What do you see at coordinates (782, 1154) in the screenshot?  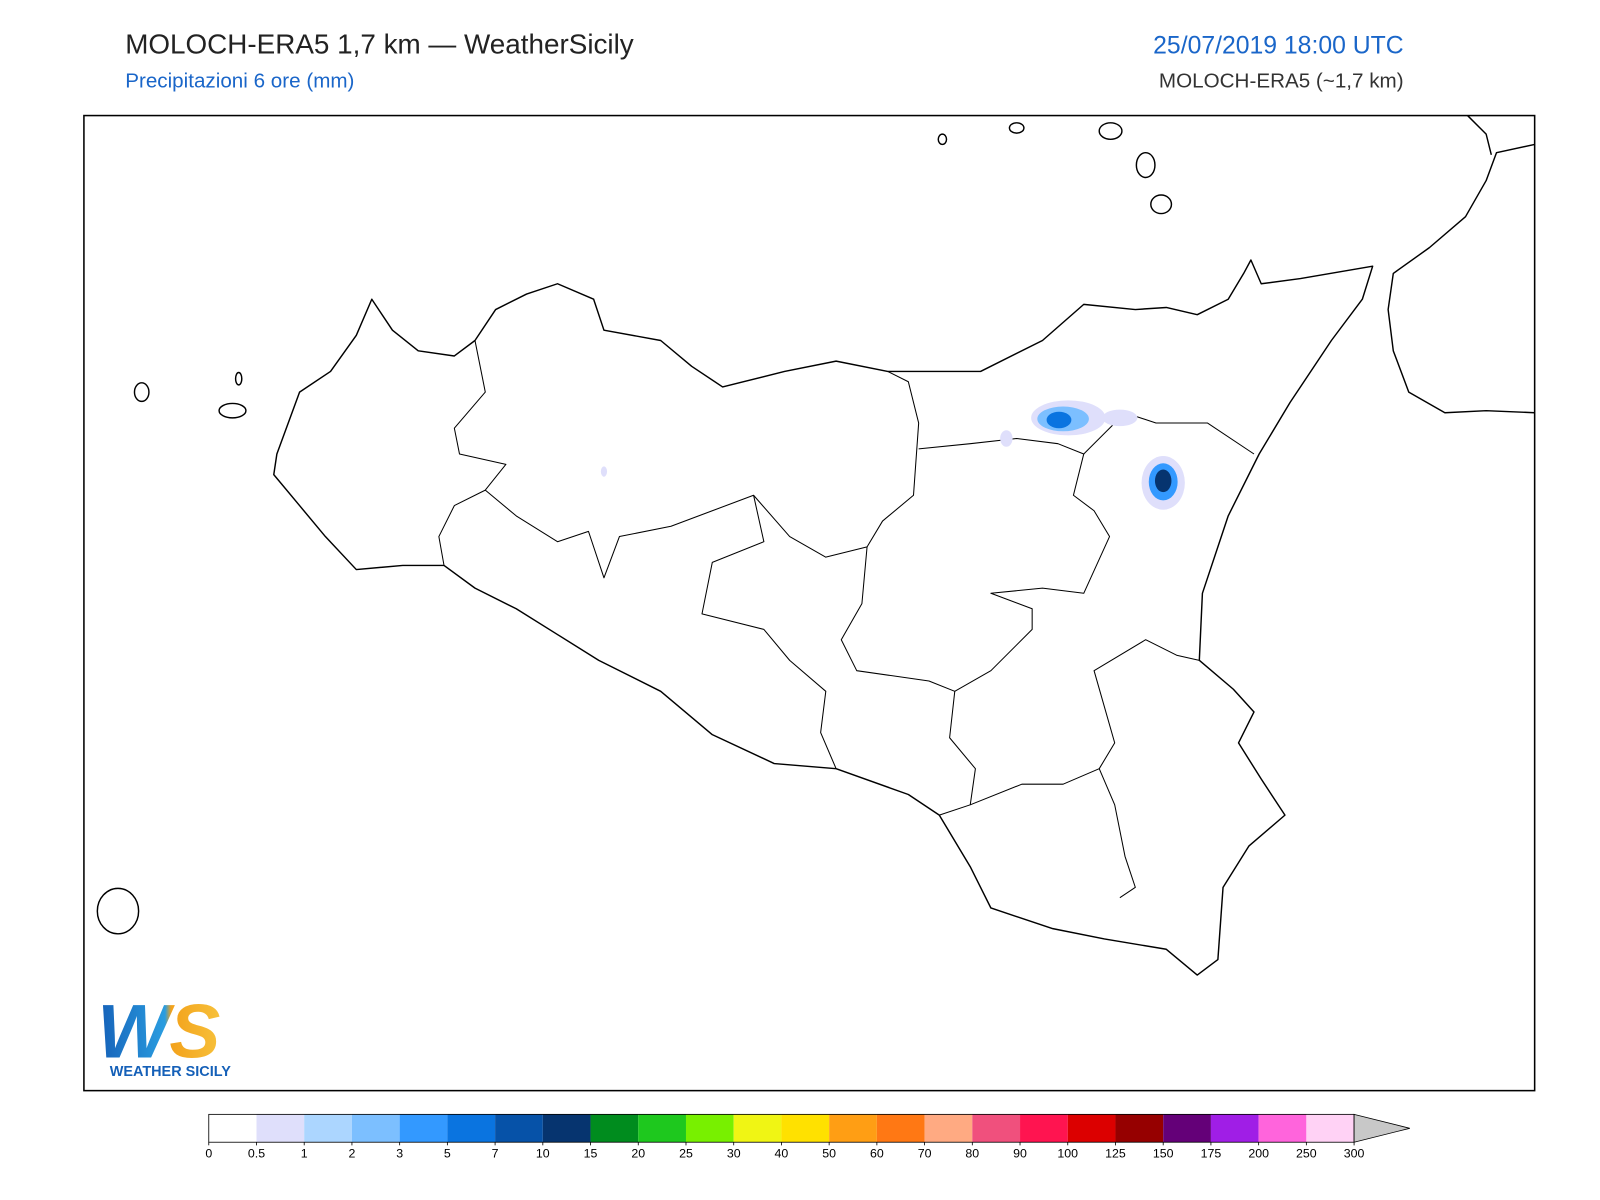 I see `tick-label: 40` at bounding box center [782, 1154].